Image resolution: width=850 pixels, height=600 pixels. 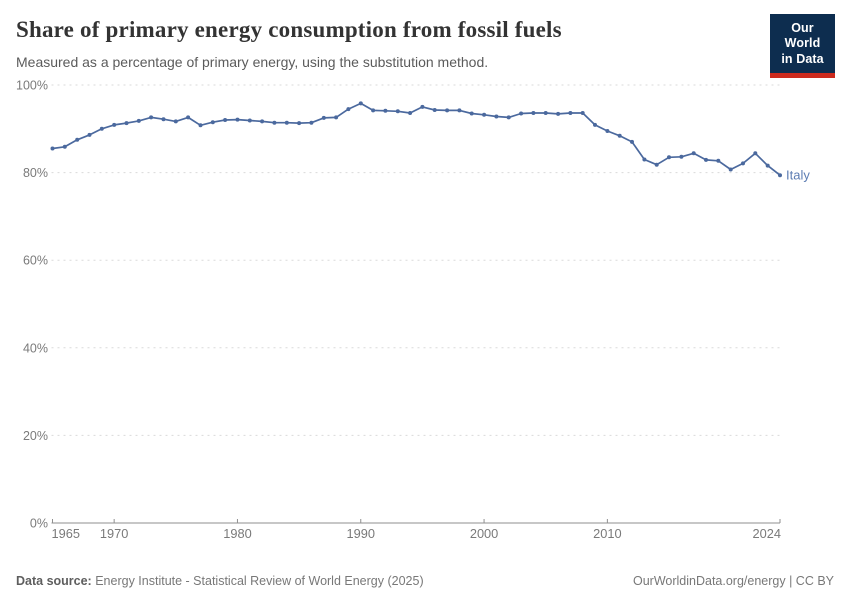 What do you see at coordinates (323, 117) in the screenshot?
I see `data-point-italy-1987` at bounding box center [323, 117].